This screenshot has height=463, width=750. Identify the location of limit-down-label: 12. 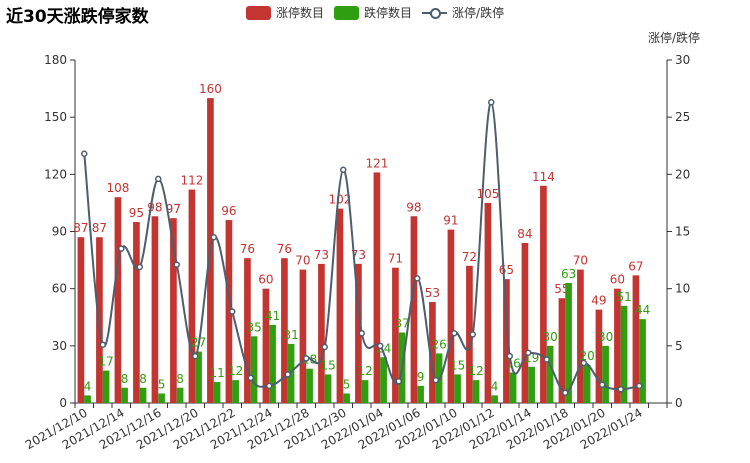
(235, 371).